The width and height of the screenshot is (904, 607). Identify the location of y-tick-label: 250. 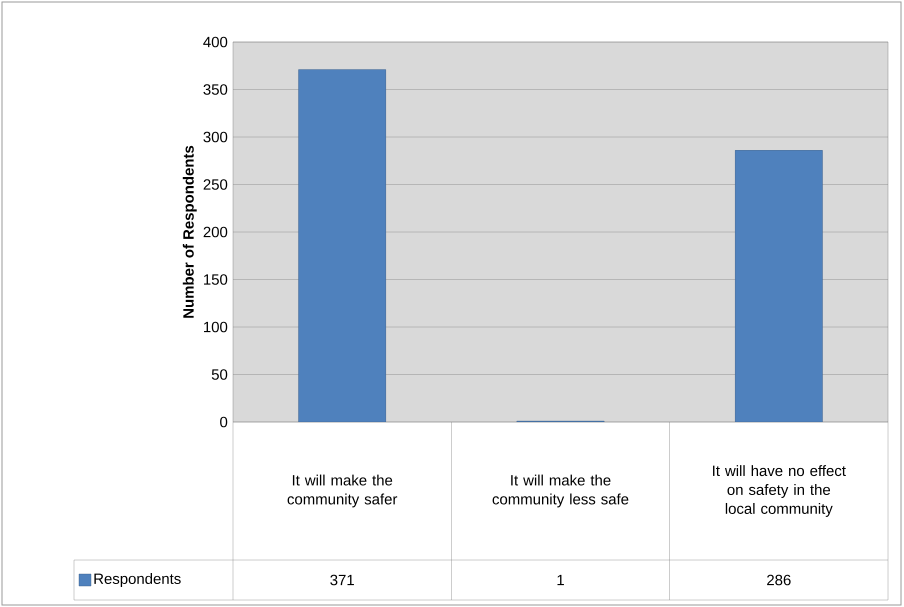
(216, 184).